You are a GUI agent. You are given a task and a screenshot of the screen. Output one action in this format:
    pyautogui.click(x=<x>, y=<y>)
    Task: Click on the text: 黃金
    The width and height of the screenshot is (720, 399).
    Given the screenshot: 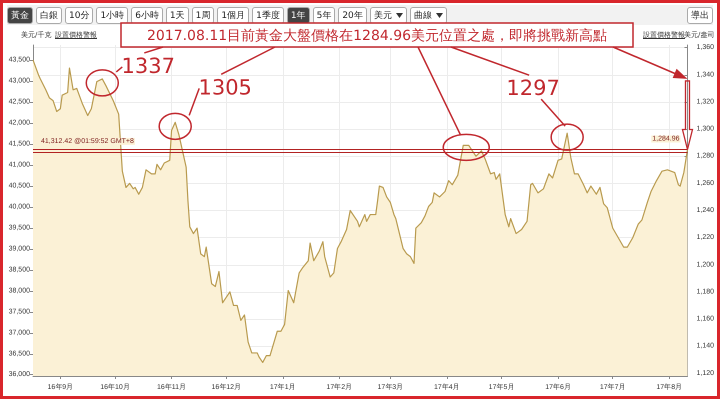 What is the action you would take?
    pyautogui.click(x=20, y=15)
    